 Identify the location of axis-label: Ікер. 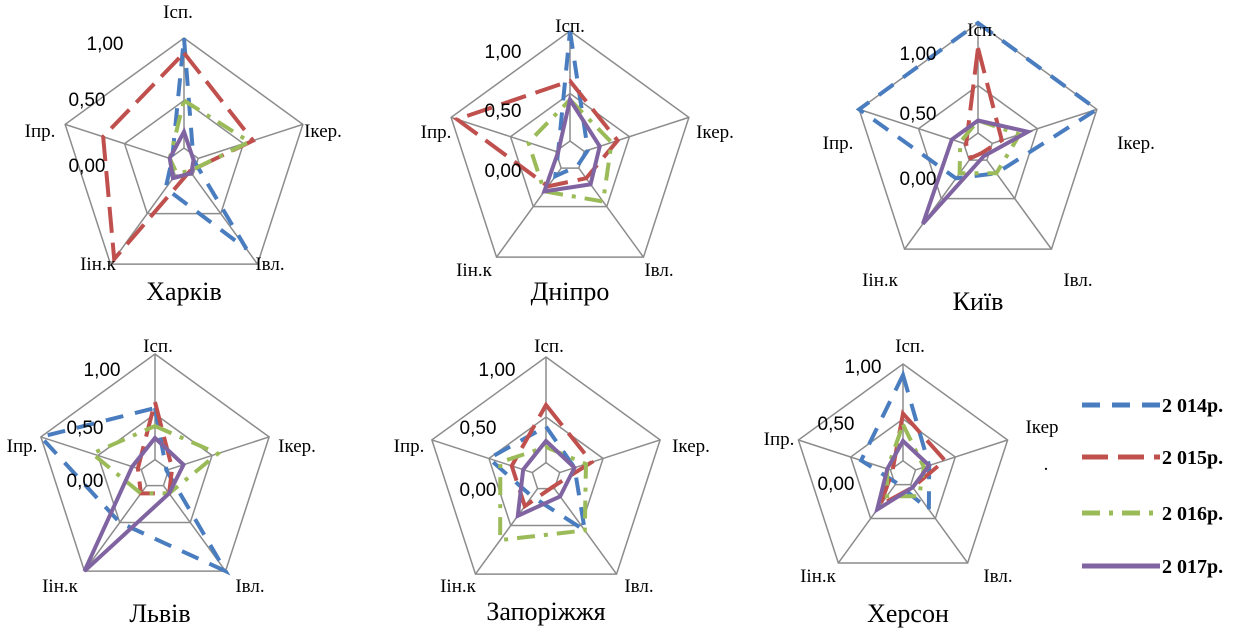
(1041, 427).